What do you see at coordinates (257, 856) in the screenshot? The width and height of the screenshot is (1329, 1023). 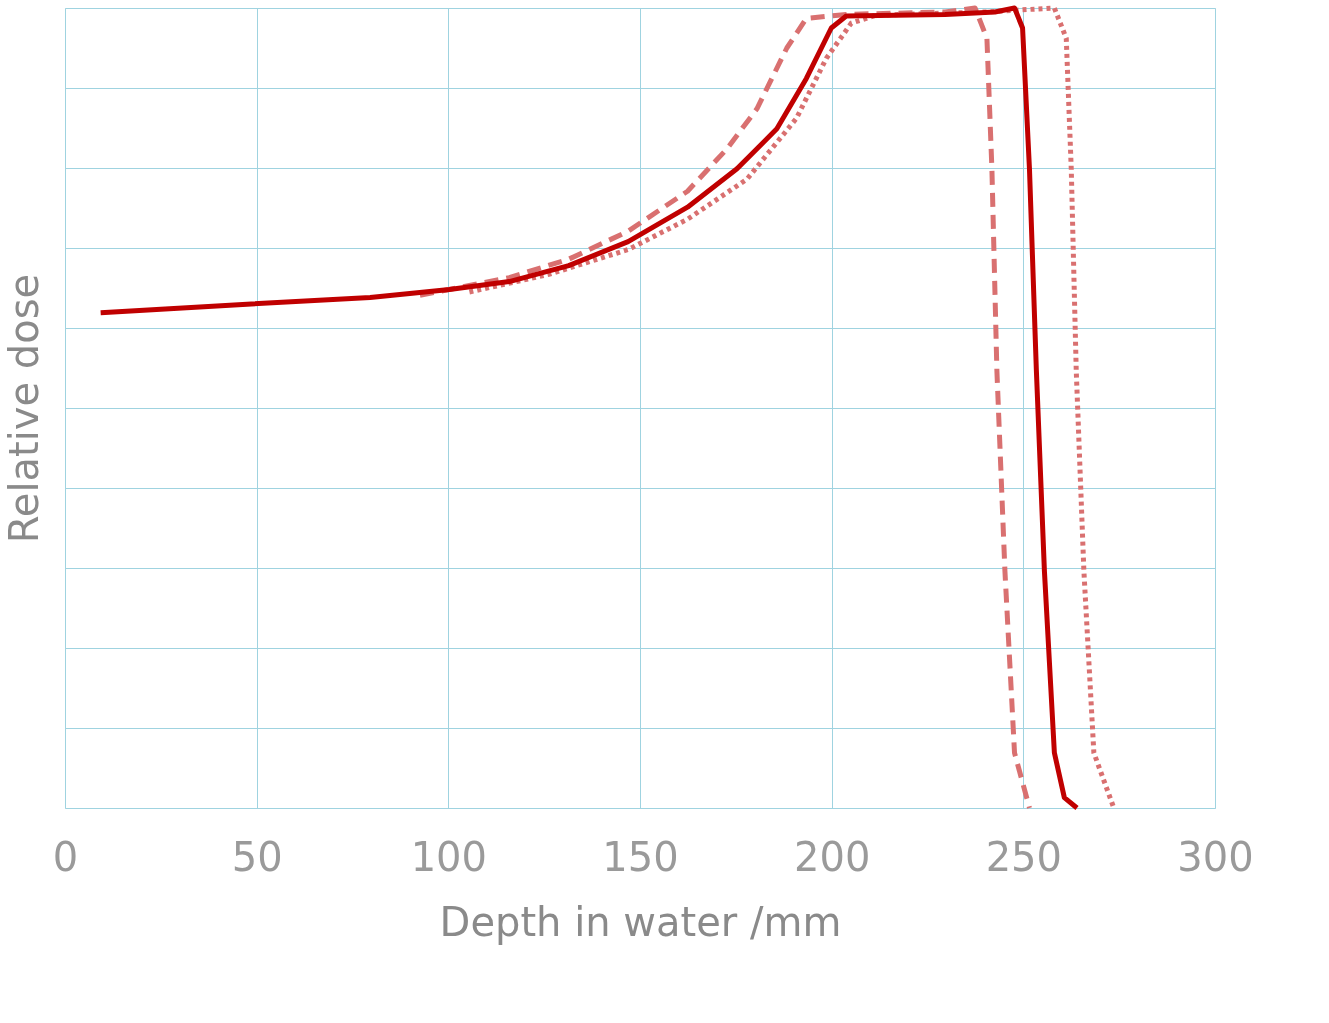 I see `x-tick-label: 50` at bounding box center [257, 856].